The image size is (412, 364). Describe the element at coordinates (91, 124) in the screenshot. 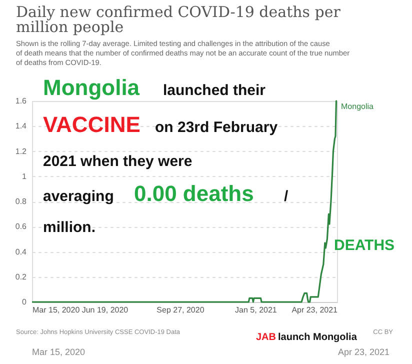

I see `annotation: VACCINE` at that location.